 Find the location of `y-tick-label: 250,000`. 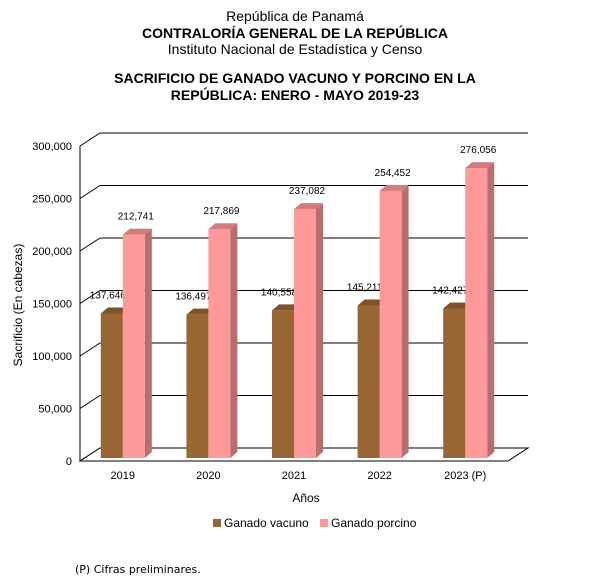

y-tick-label: 250,000 is located at coordinates (52, 200).